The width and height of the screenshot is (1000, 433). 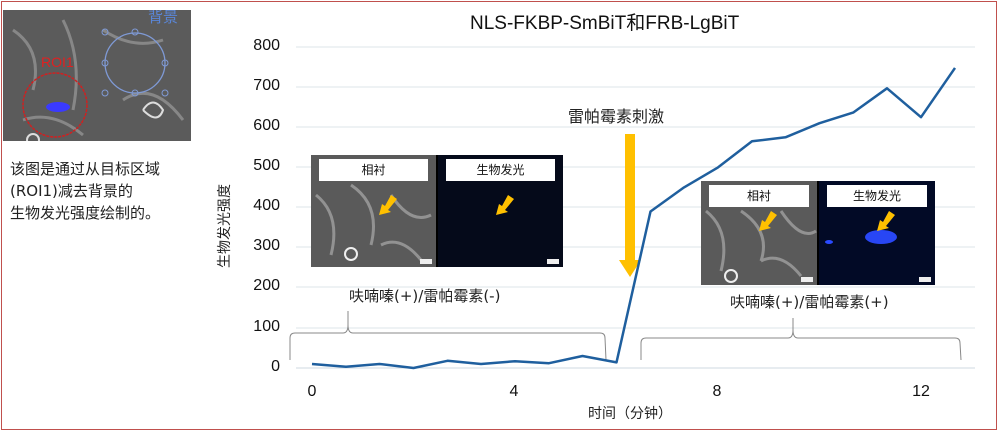 What do you see at coordinates (266, 245) in the screenshot?
I see `y-tick-300: 300` at bounding box center [266, 245].